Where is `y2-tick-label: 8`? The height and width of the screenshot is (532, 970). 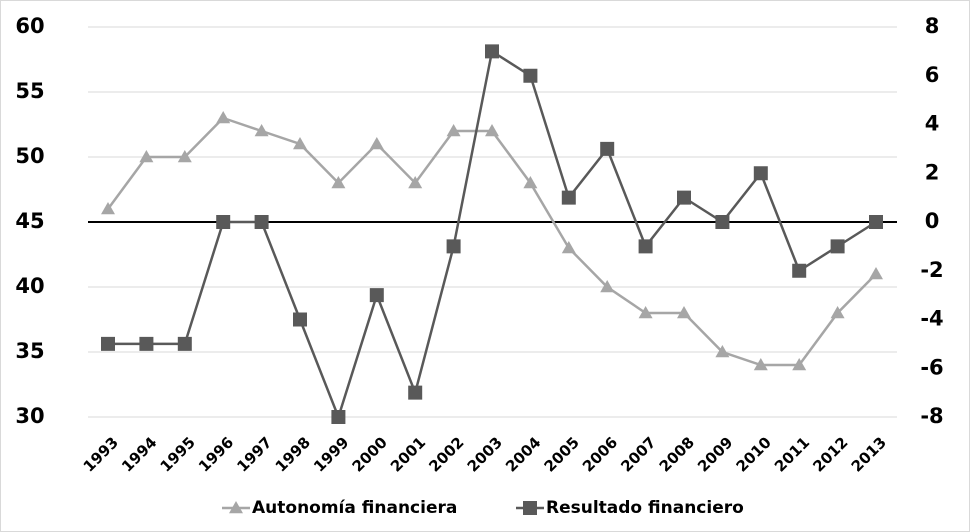
y2-tick-label: 8 is located at coordinates (932, 26).